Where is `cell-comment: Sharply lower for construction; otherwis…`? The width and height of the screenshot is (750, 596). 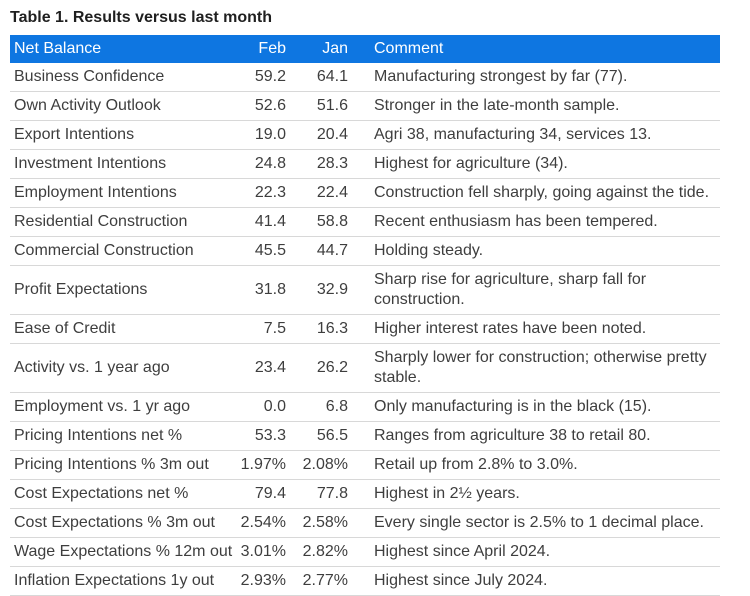 cell-comment: Sharply lower for construction; otherwis… is located at coordinates (537, 368).